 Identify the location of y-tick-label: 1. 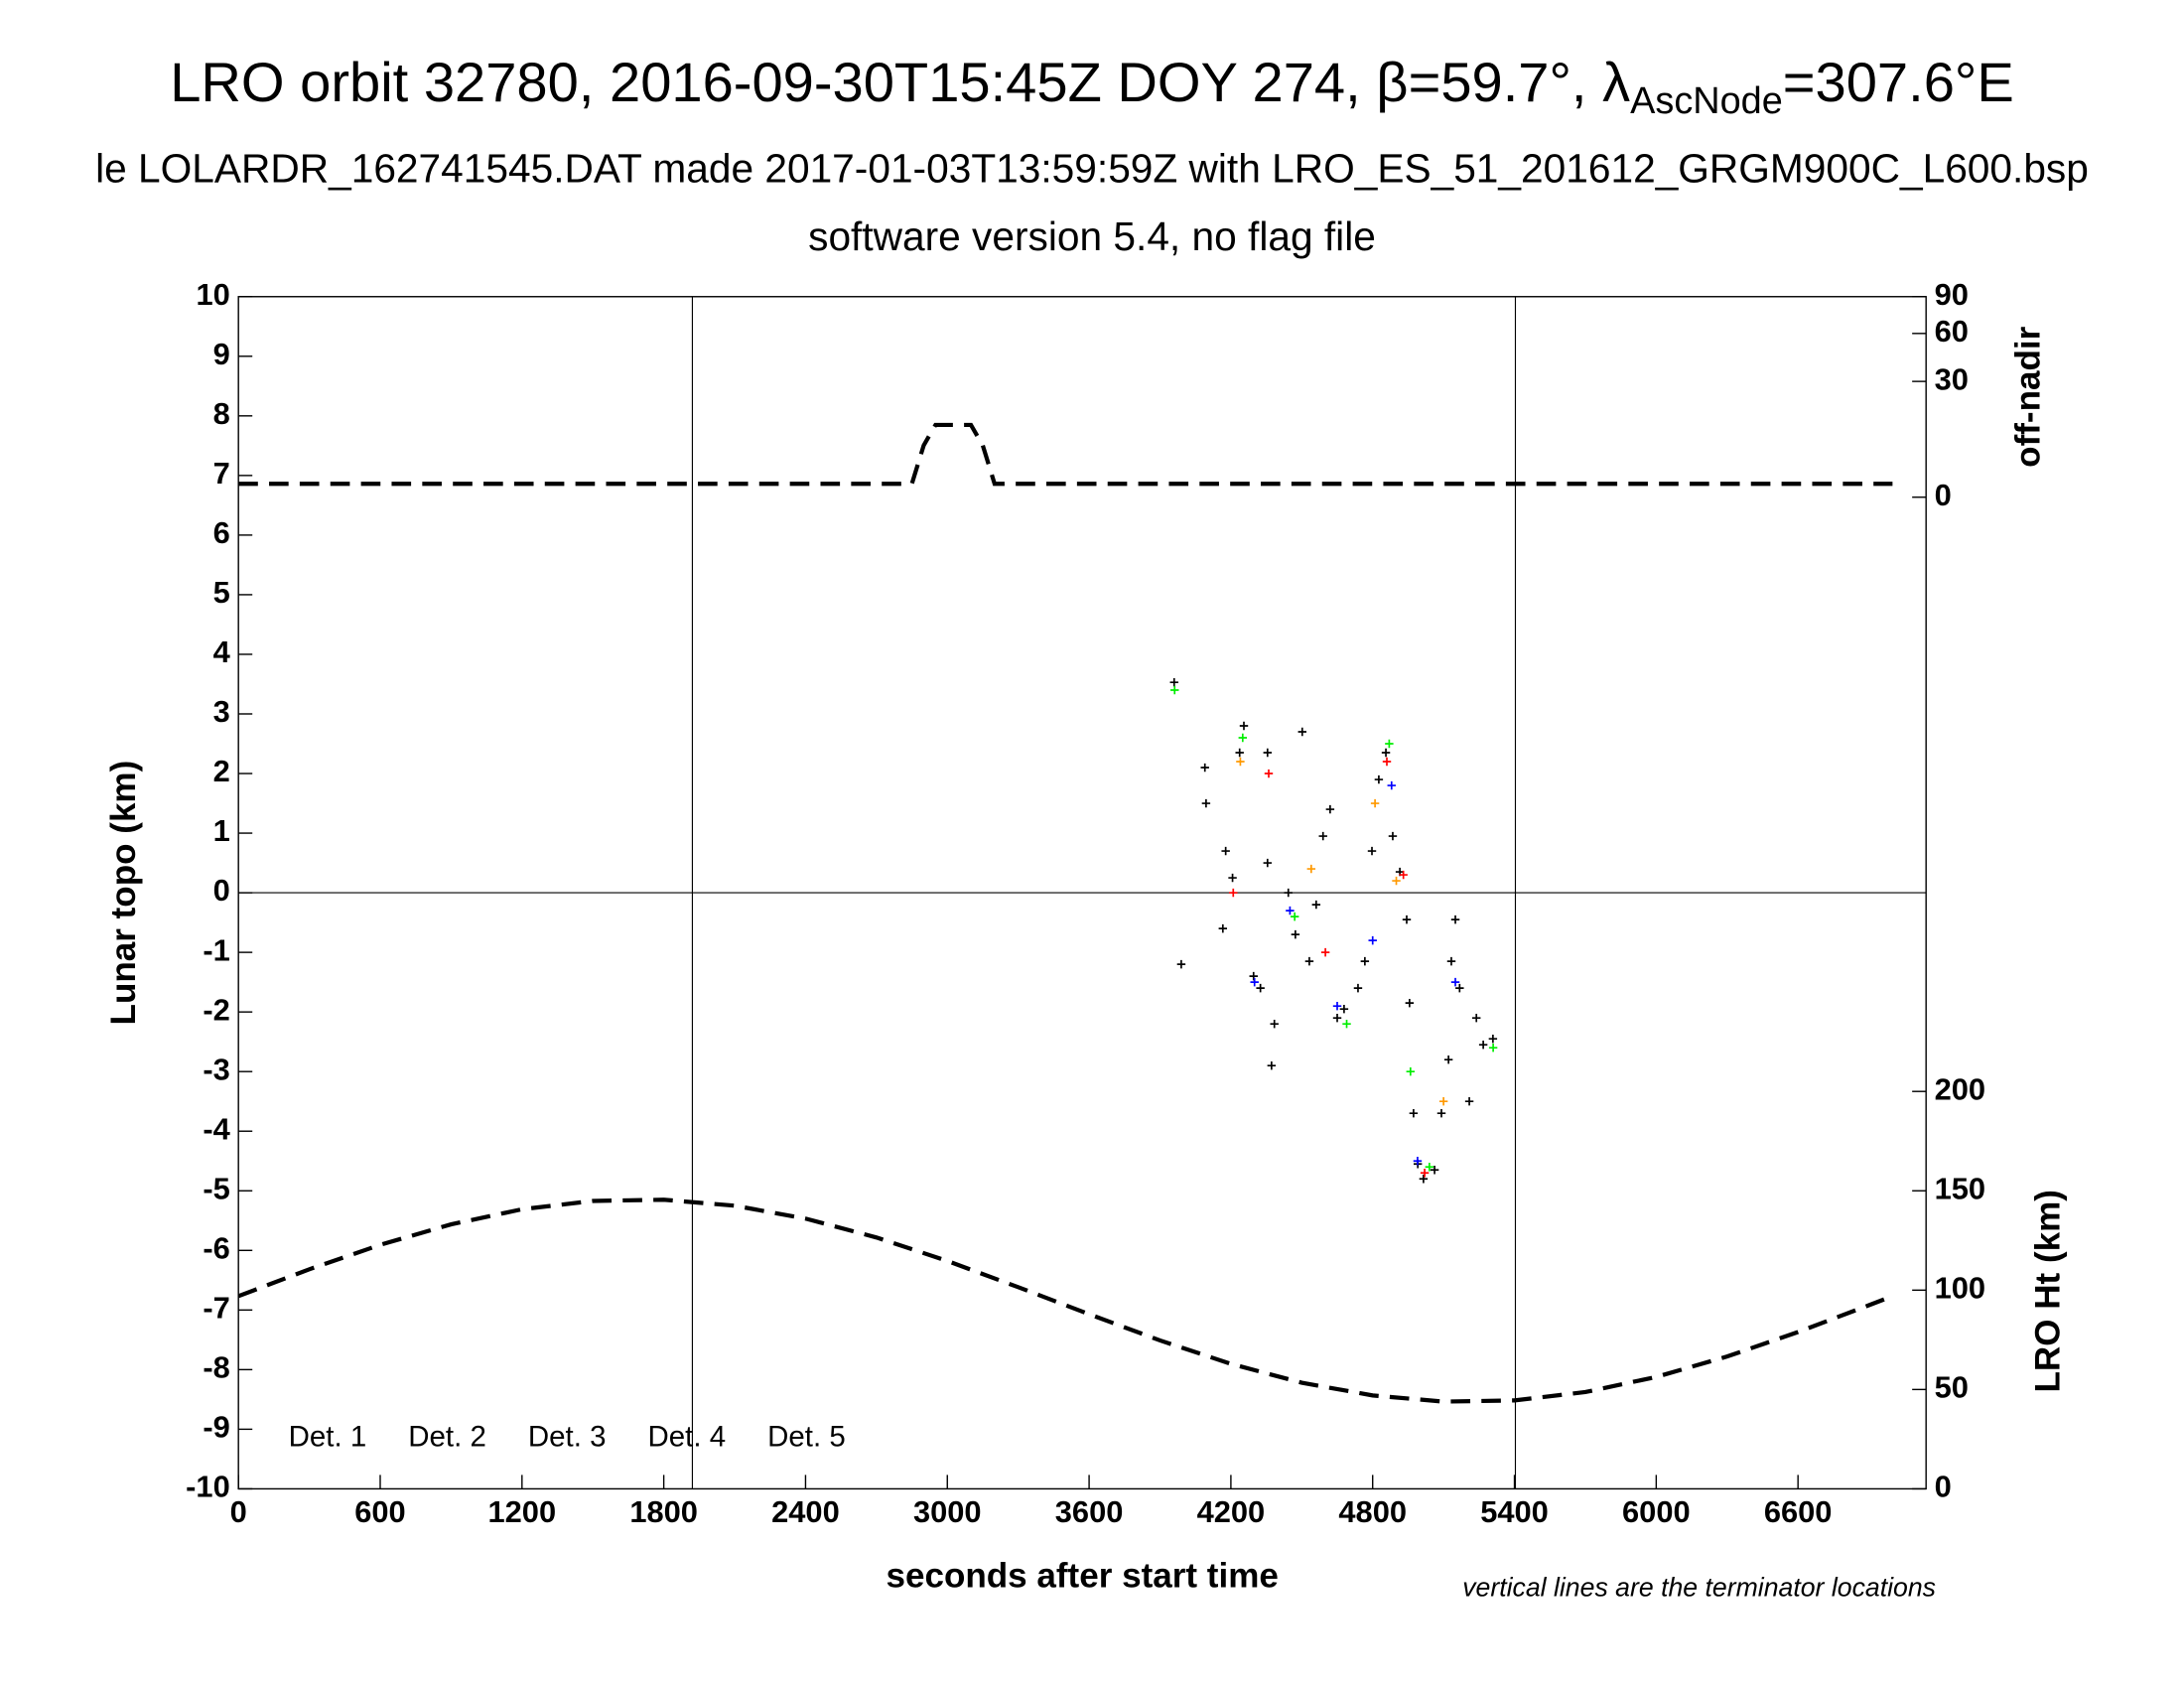
(221, 830).